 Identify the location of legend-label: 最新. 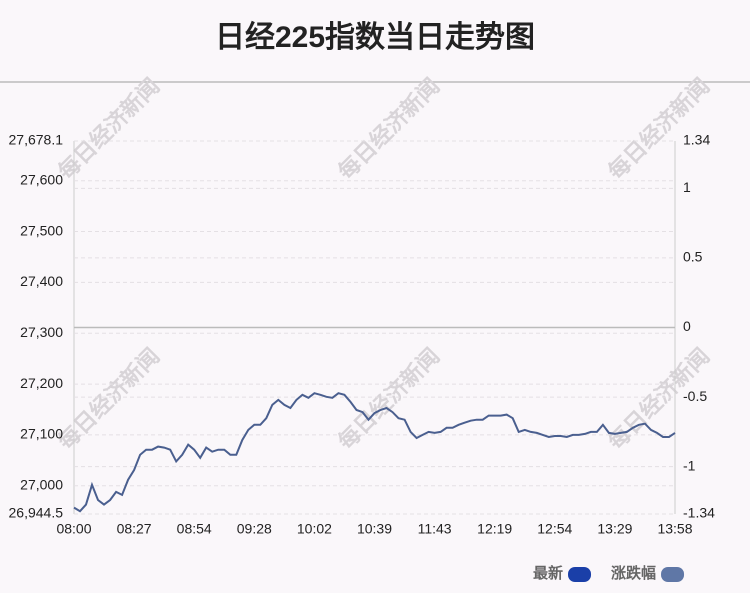
(548, 573).